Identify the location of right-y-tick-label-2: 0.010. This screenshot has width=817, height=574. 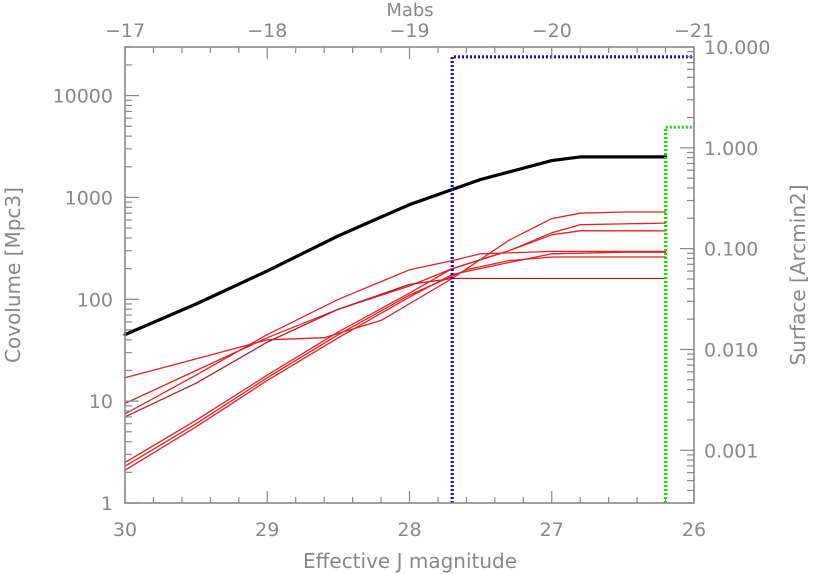
(731, 350).